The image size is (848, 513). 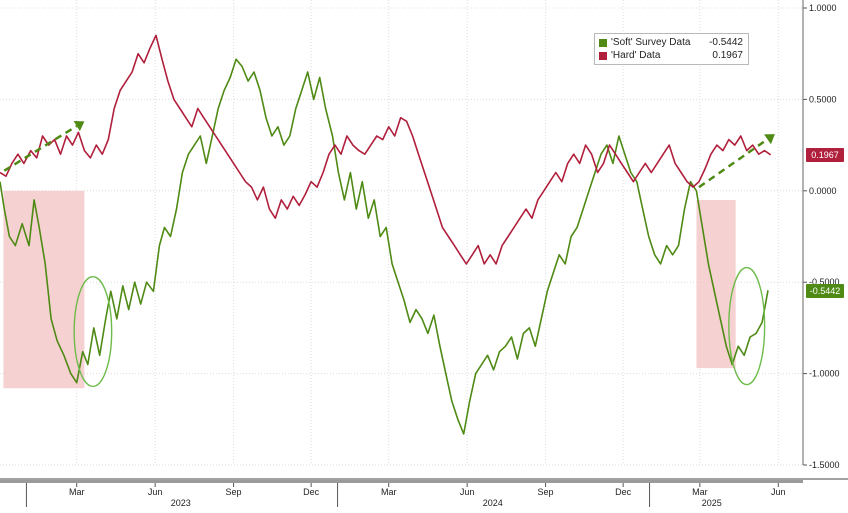 What do you see at coordinates (825, 291) in the screenshot?
I see `last-value-tag-soft: -0.5442` at bounding box center [825, 291].